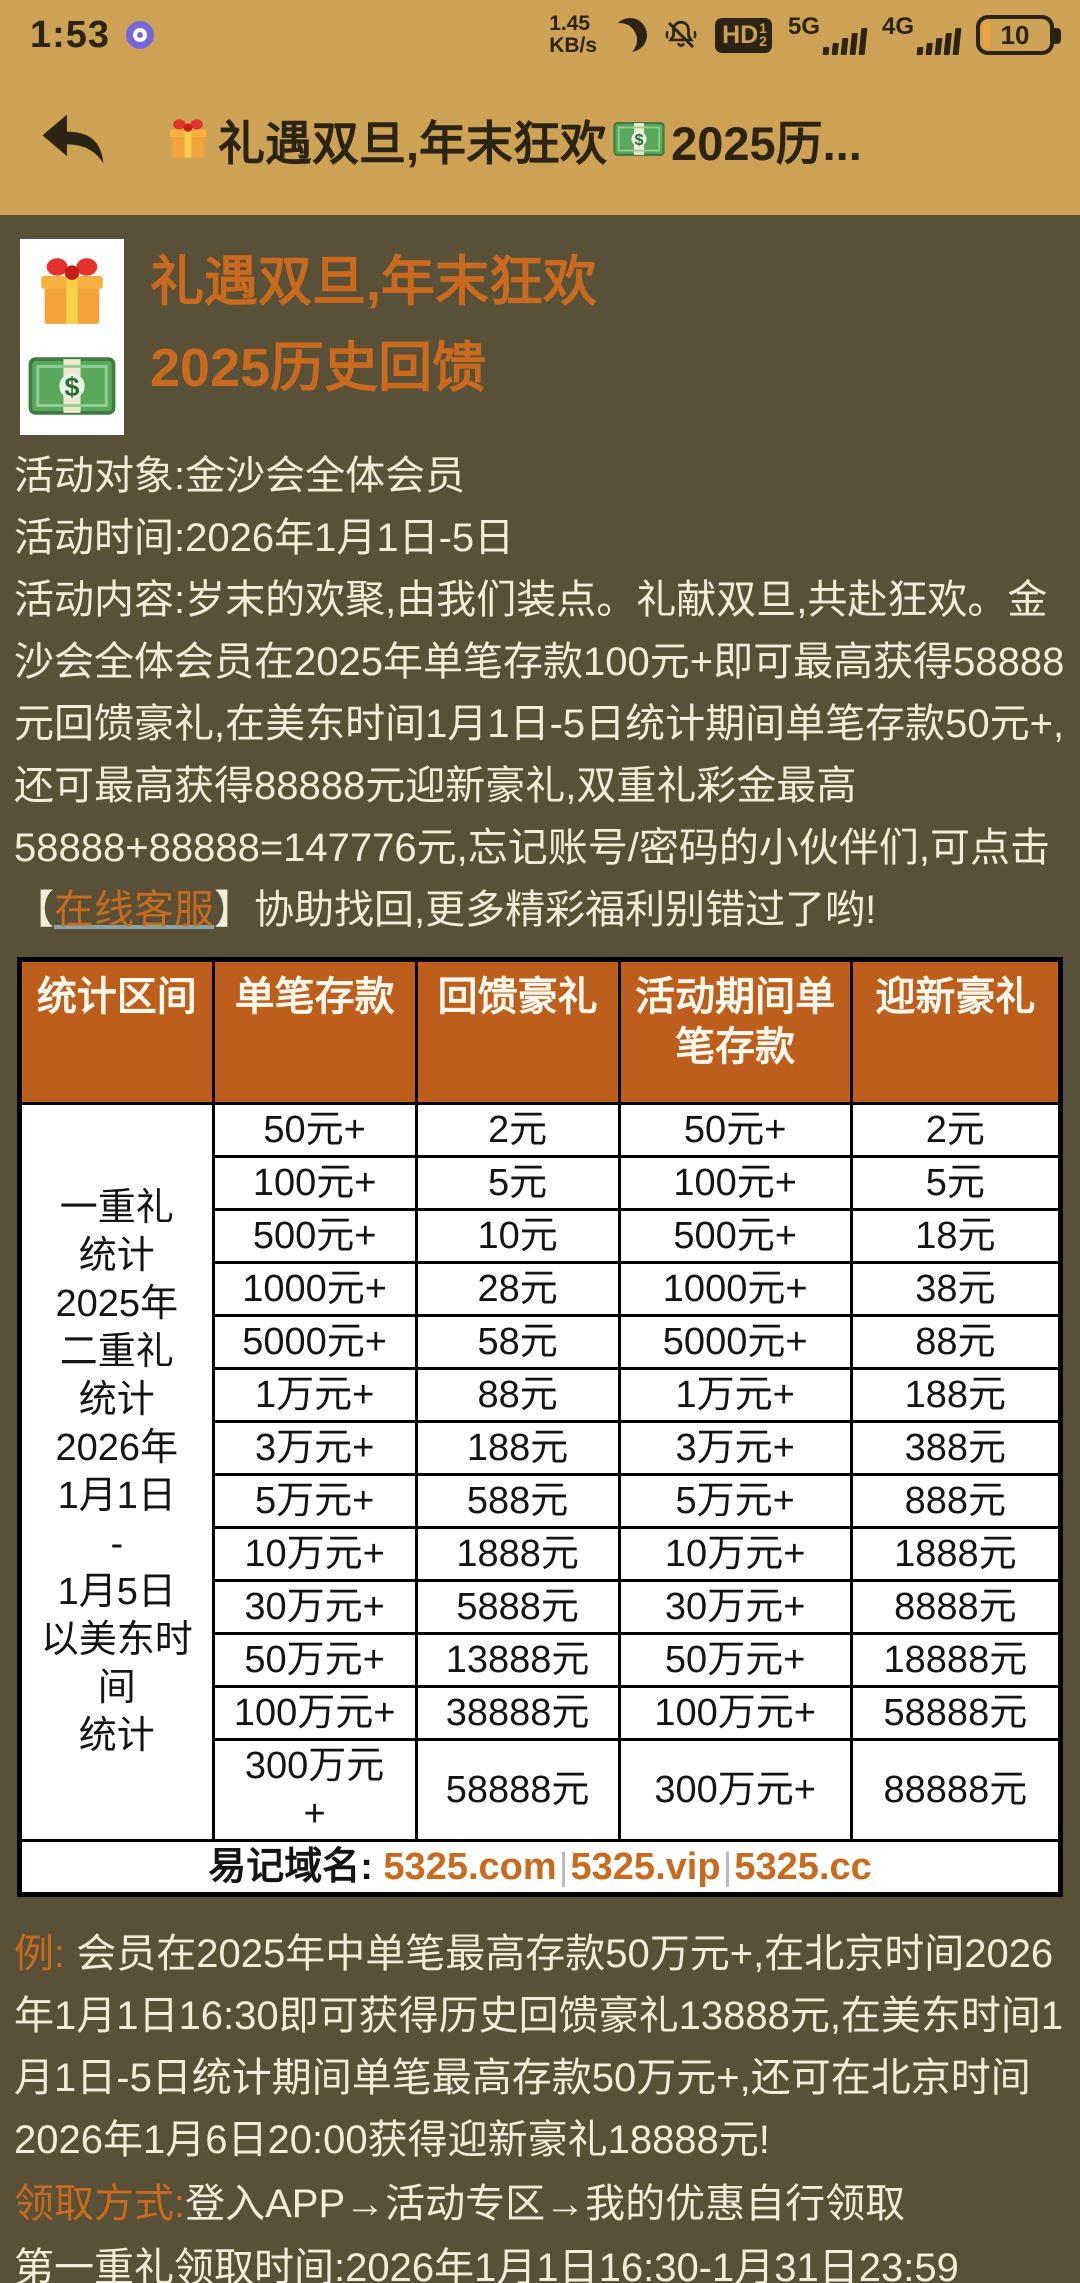  What do you see at coordinates (735, 1660) in the screenshot?
I see `cell-event-deposit: 50万元+` at bounding box center [735, 1660].